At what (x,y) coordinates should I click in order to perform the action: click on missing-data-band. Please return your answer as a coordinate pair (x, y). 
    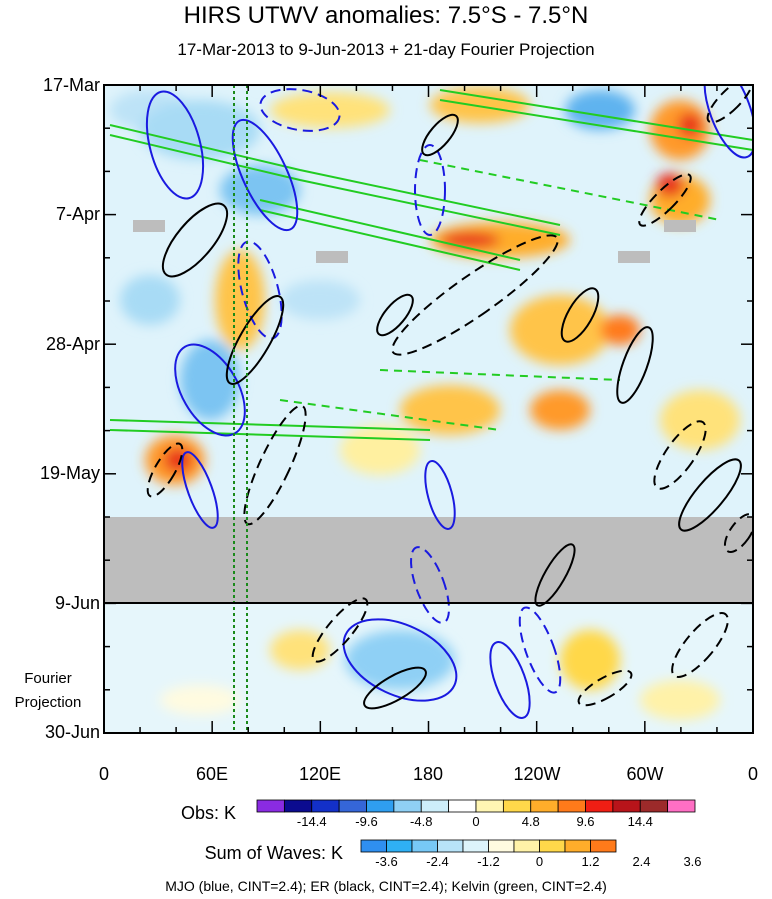
    Looking at the image, I should click on (428, 560).